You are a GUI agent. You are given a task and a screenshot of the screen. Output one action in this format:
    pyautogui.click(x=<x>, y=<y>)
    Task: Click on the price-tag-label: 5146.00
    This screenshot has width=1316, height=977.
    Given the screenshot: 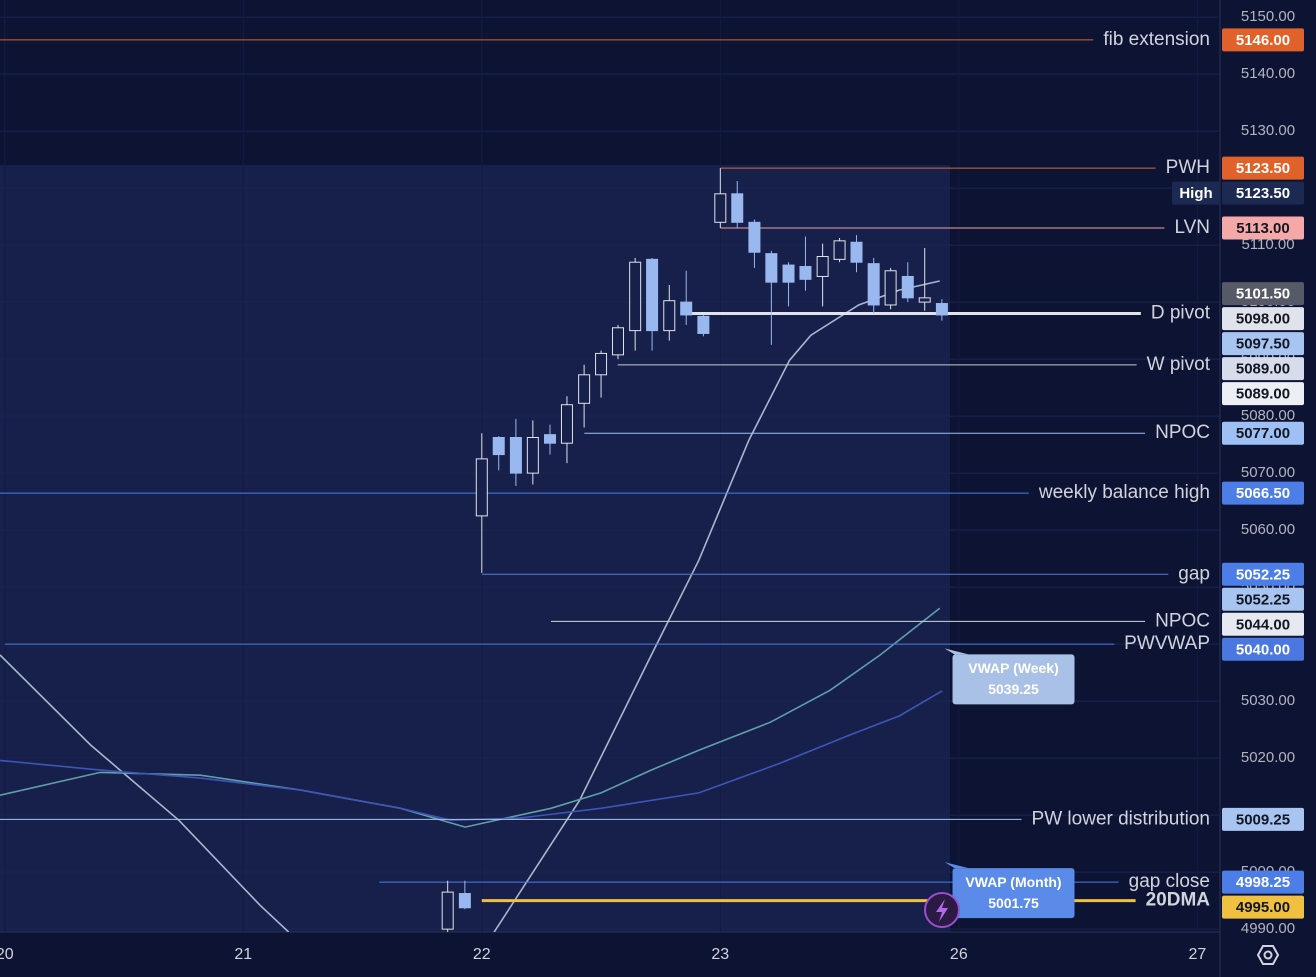 What is the action you would take?
    pyautogui.click(x=1263, y=40)
    